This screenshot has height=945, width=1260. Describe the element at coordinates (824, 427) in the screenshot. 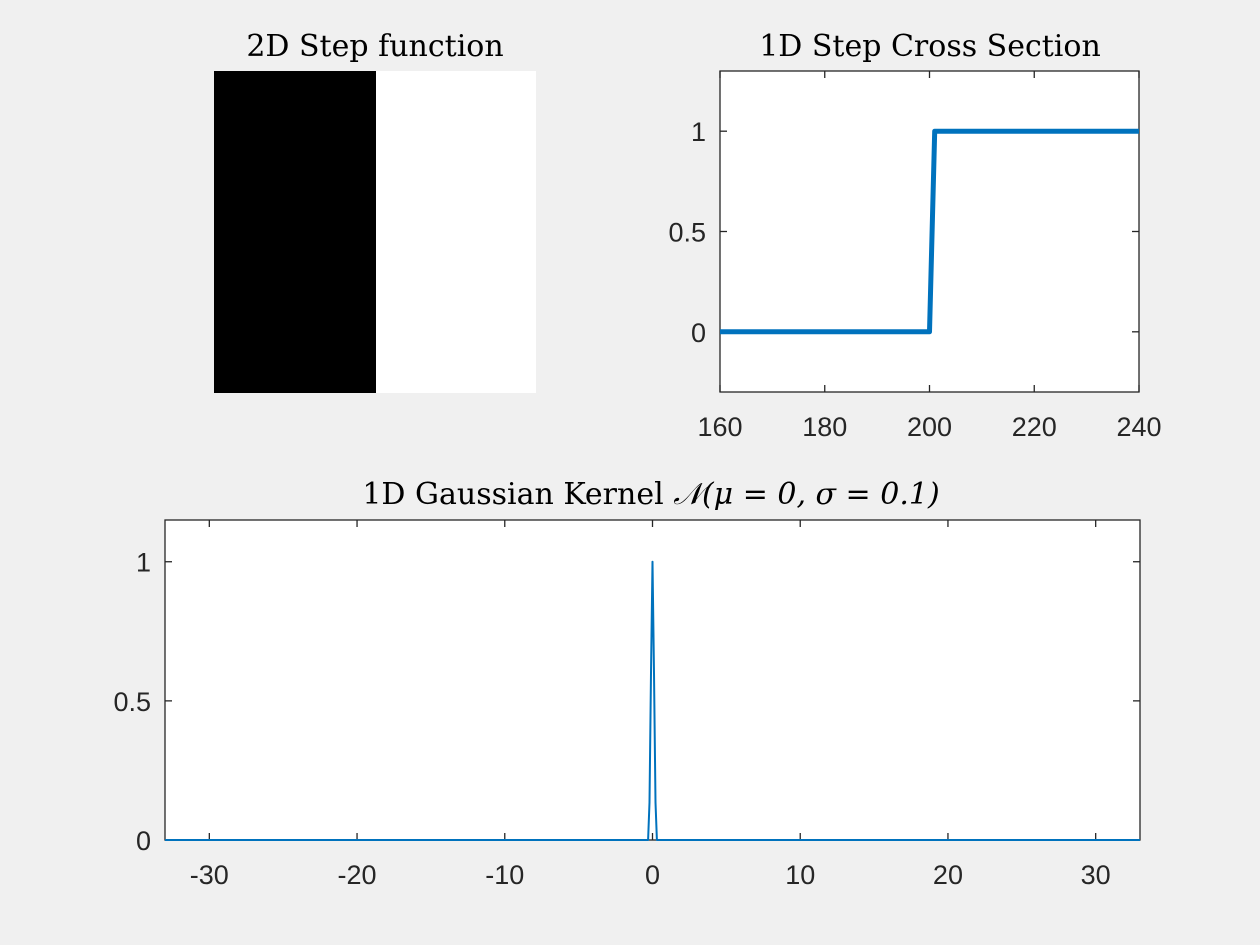

I see `cross-section-xtick-label: 180` at that location.